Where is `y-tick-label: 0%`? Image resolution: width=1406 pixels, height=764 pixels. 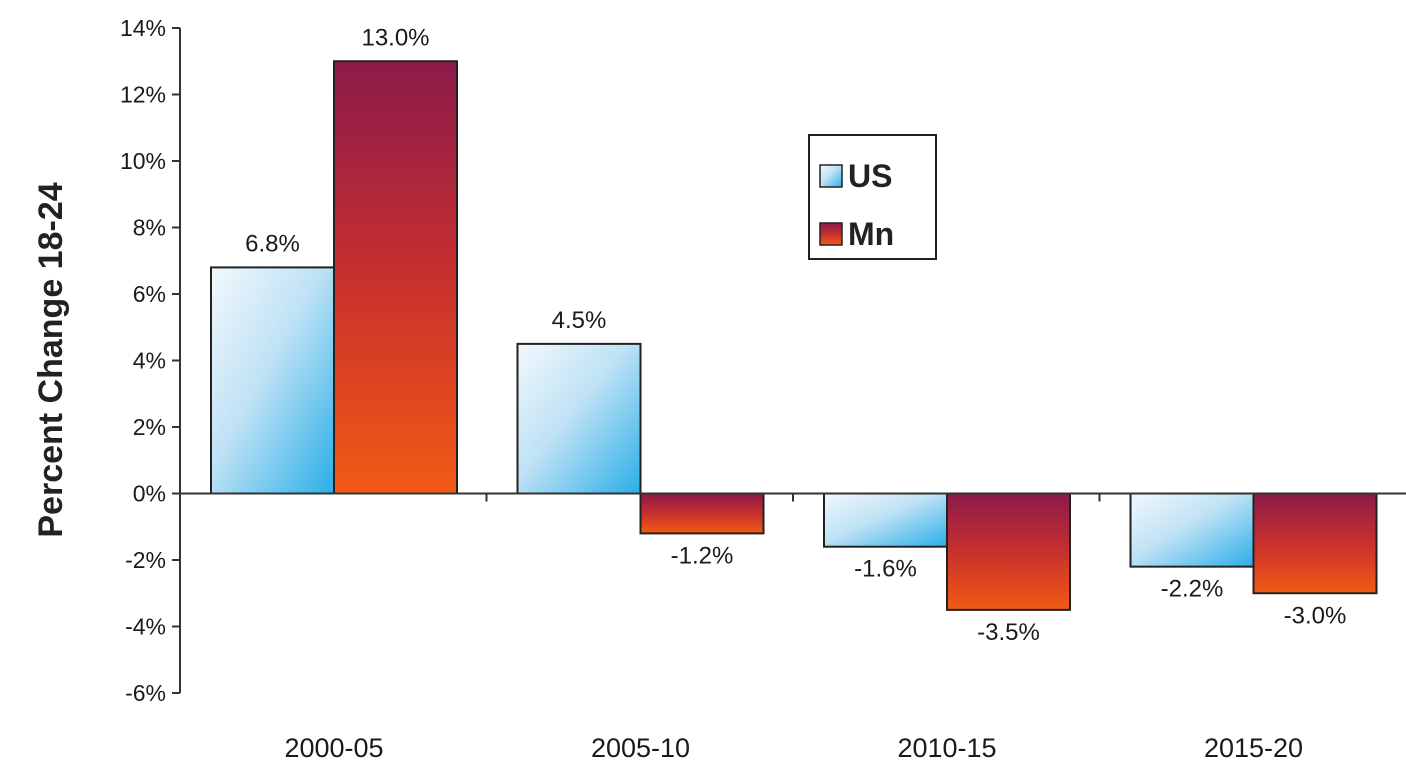
y-tick-label: 0% is located at coordinates (149, 494).